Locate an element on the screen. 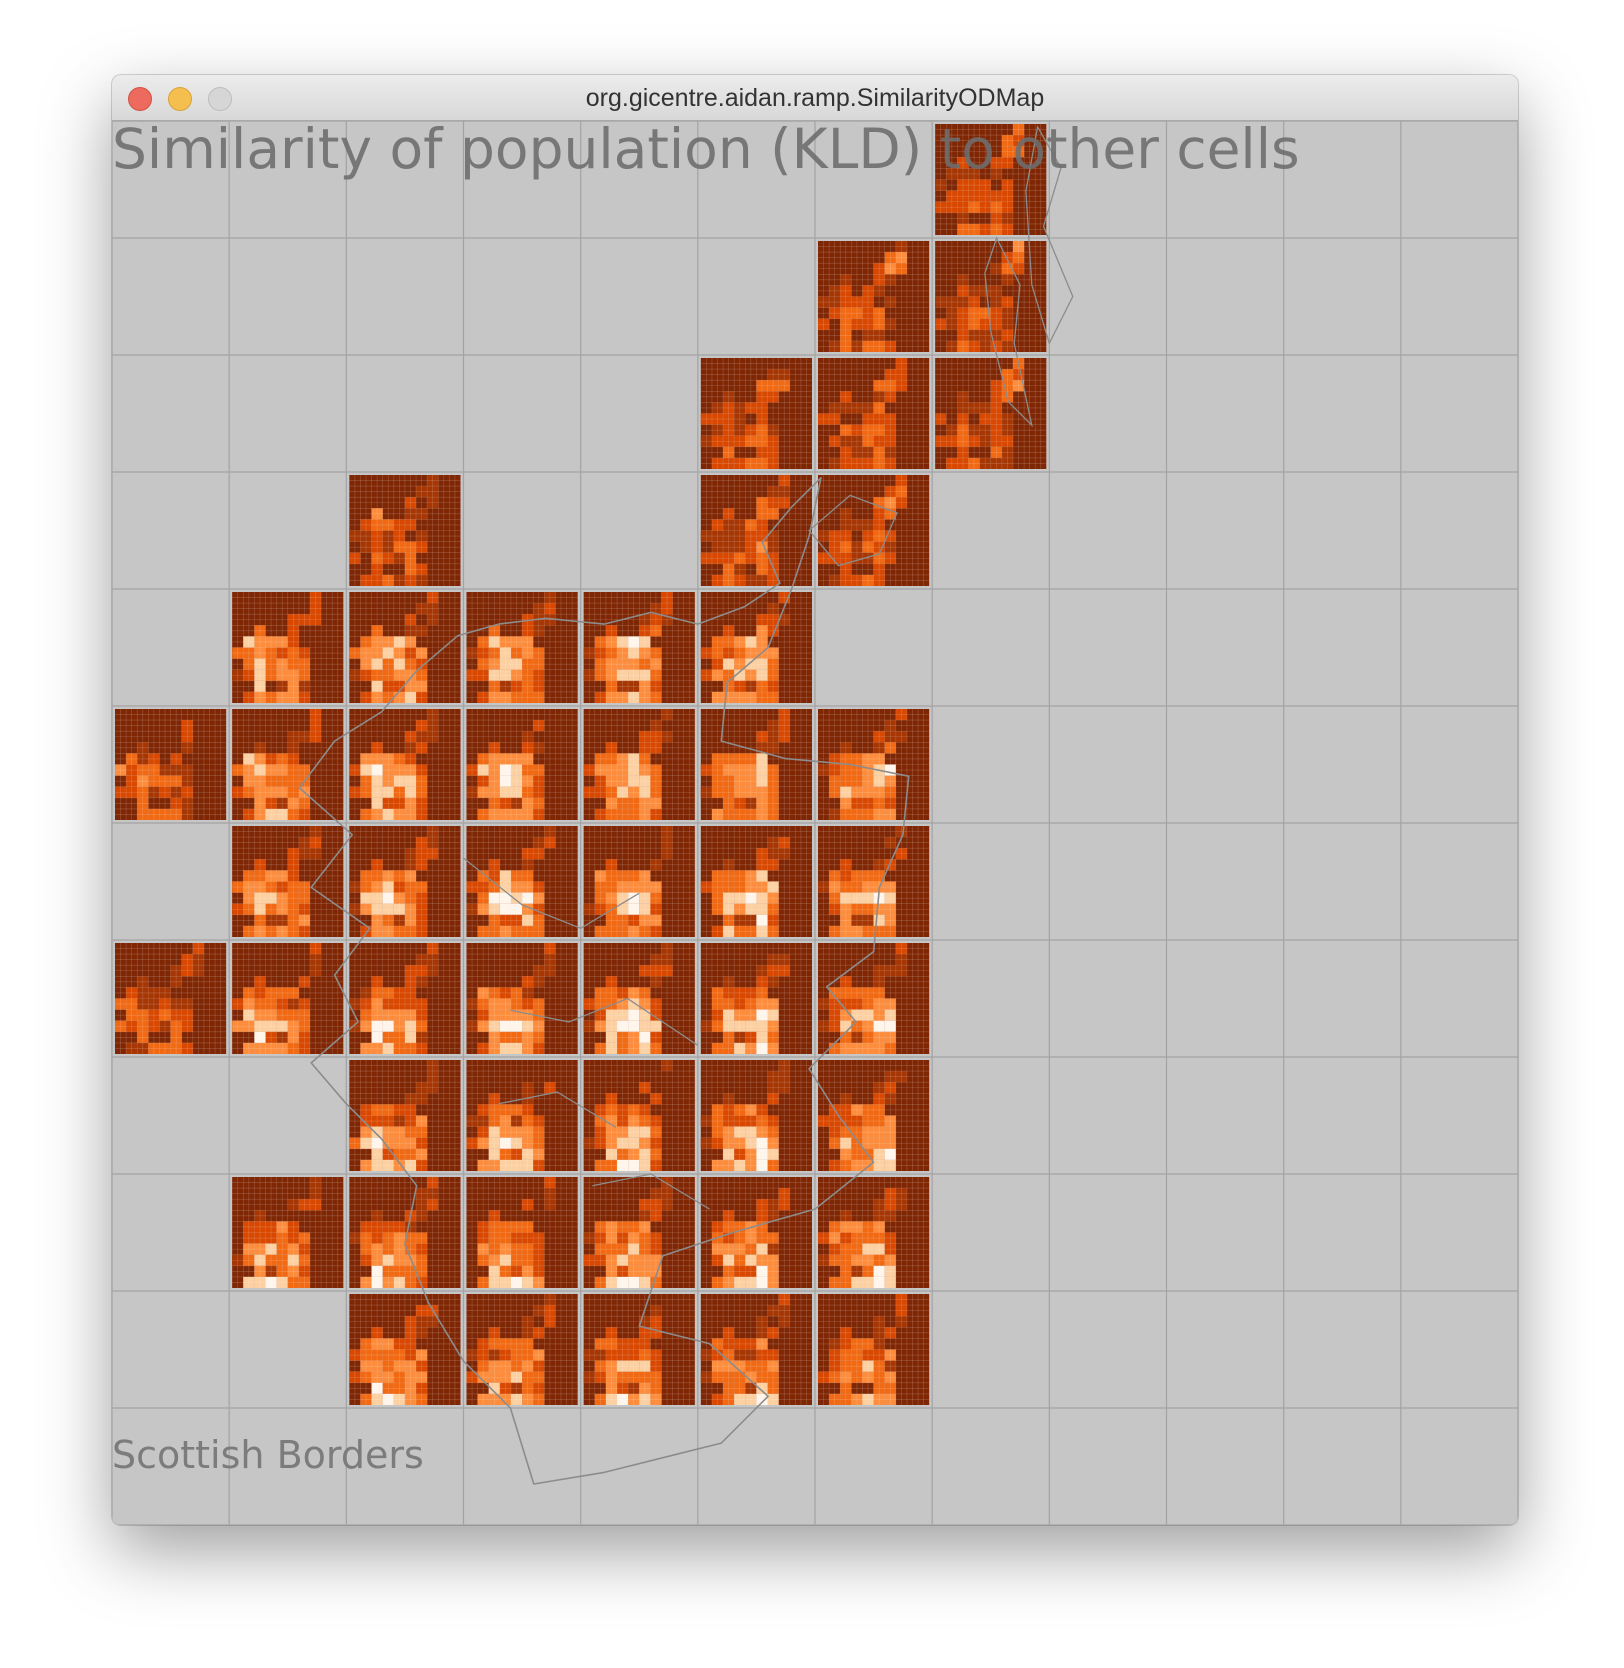 This screenshot has height=1668, width=1624. title-bar: org.gicentre.aidan.ramp.SimilarityODMap is located at coordinates (815, 98).